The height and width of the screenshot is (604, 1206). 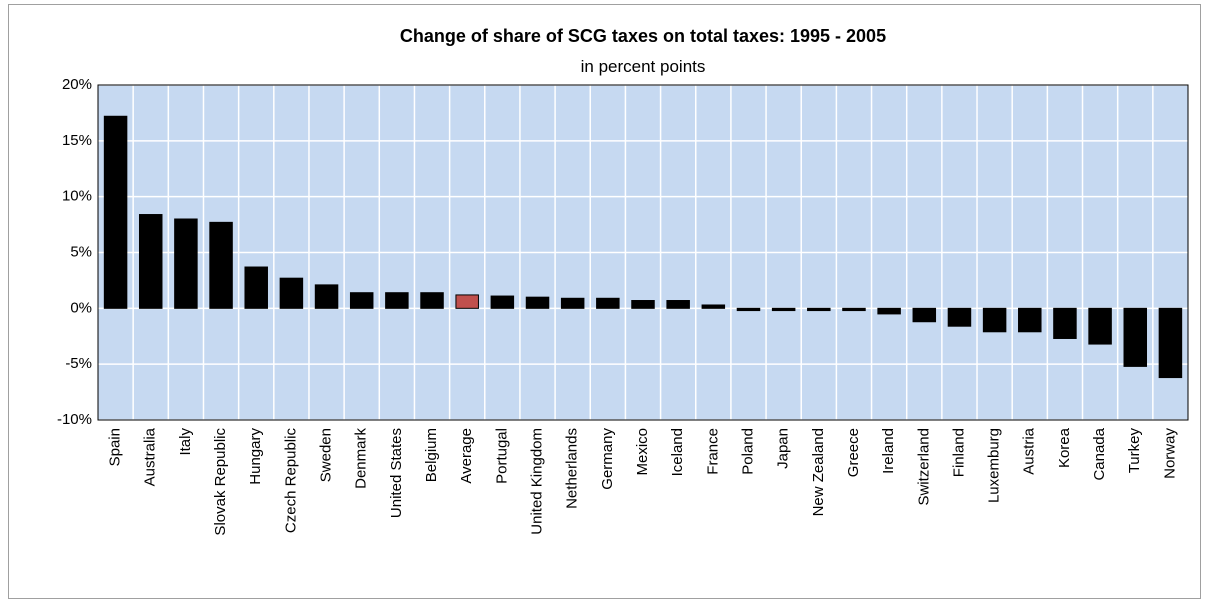 What do you see at coordinates (642, 452) in the screenshot?
I see `x-tick-label: Mexico` at bounding box center [642, 452].